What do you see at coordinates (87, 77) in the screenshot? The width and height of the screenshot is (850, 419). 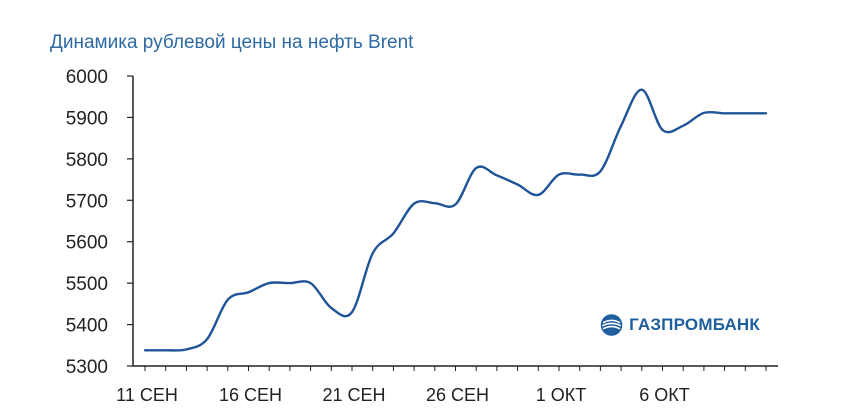 I see `y-tick-label: 6000` at bounding box center [87, 77].